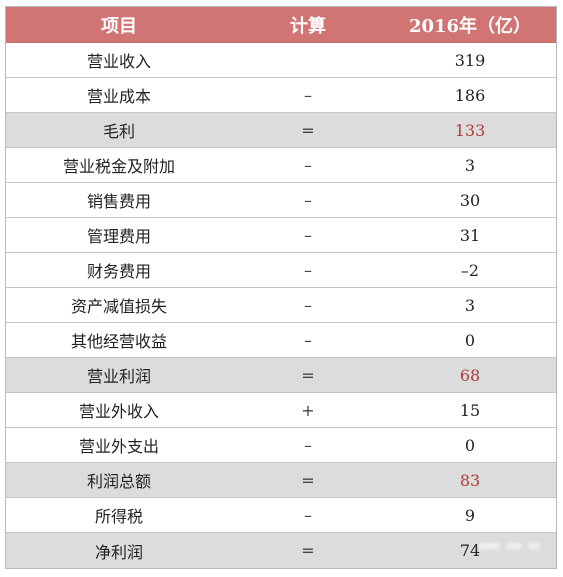 The height and width of the screenshot is (577, 563). Describe the element at coordinates (470, 26) in the screenshot. I see `header-value: 2016年（亿）` at that location.